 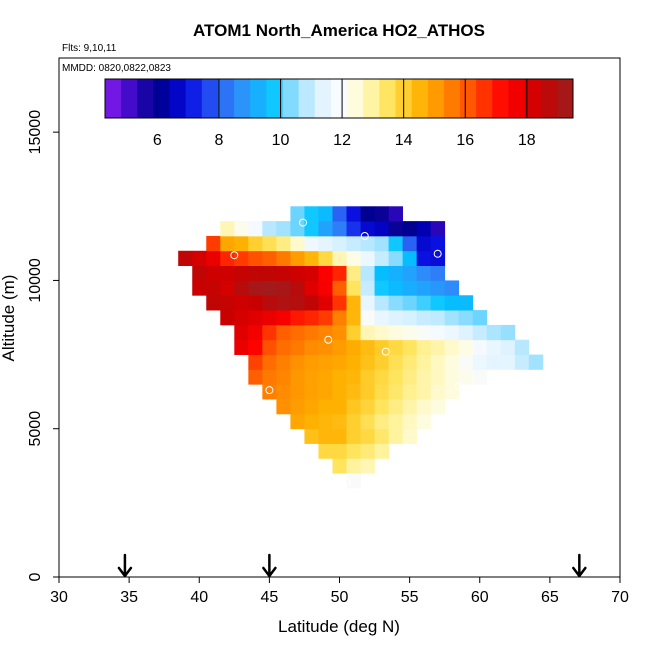 What do you see at coordinates (281, 140) in the screenshot?
I see `colorbar-tick-label: 10` at bounding box center [281, 140].